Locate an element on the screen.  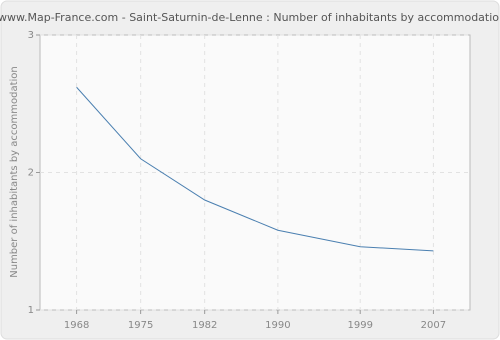
y-tick-label: 2 is located at coordinates (31, 173).